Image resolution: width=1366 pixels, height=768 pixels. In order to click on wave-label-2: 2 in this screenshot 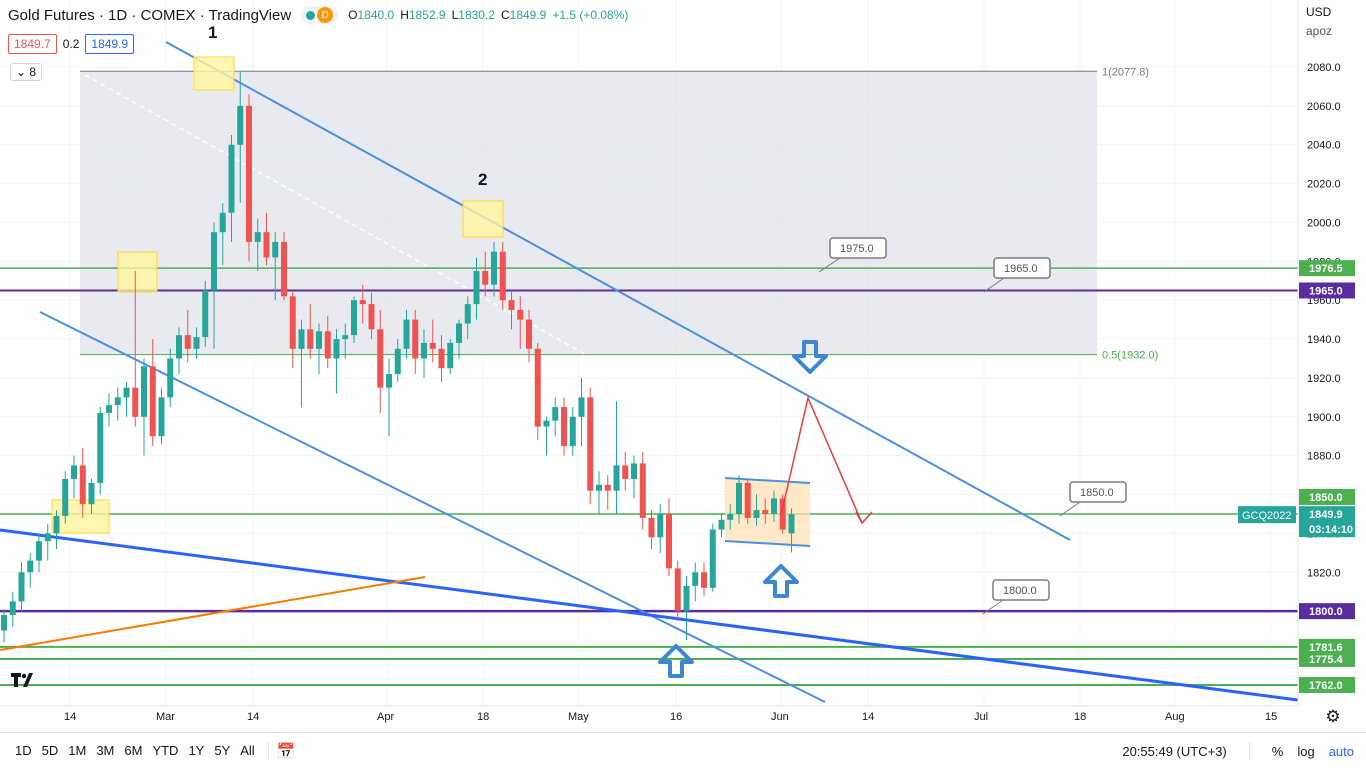, I will do `click(482, 179)`.